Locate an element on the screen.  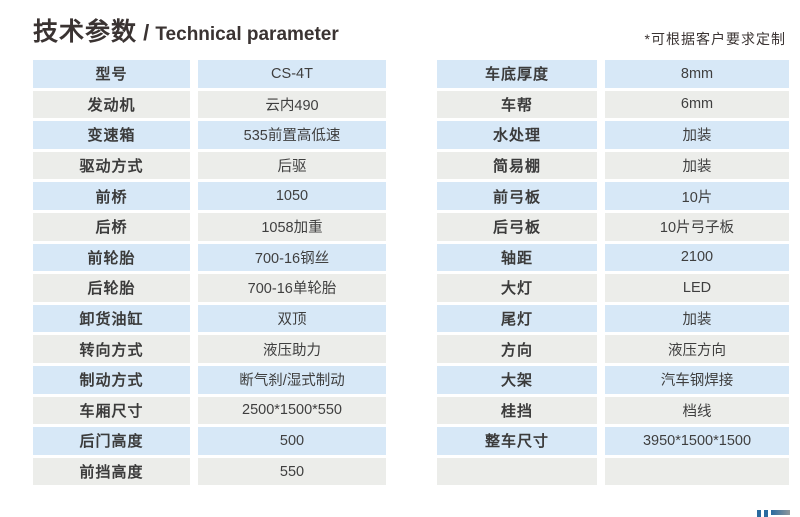
spec-label: 变速箱 is located at coordinates (111, 135).